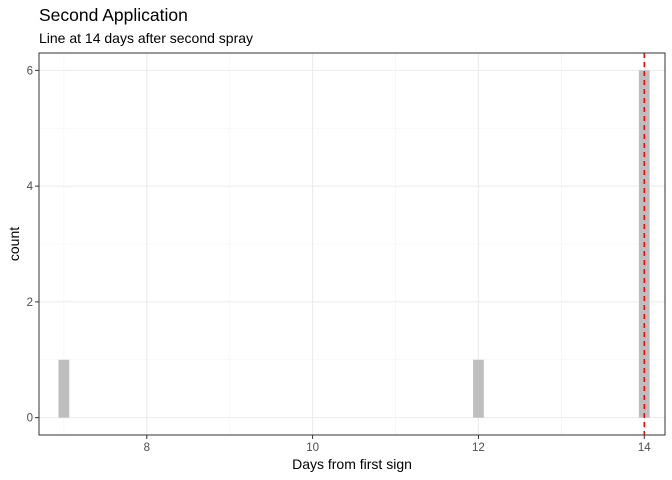 This screenshot has width=672, height=480. Describe the element at coordinates (30, 71) in the screenshot. I see `y-tick-label: 6` at that location.